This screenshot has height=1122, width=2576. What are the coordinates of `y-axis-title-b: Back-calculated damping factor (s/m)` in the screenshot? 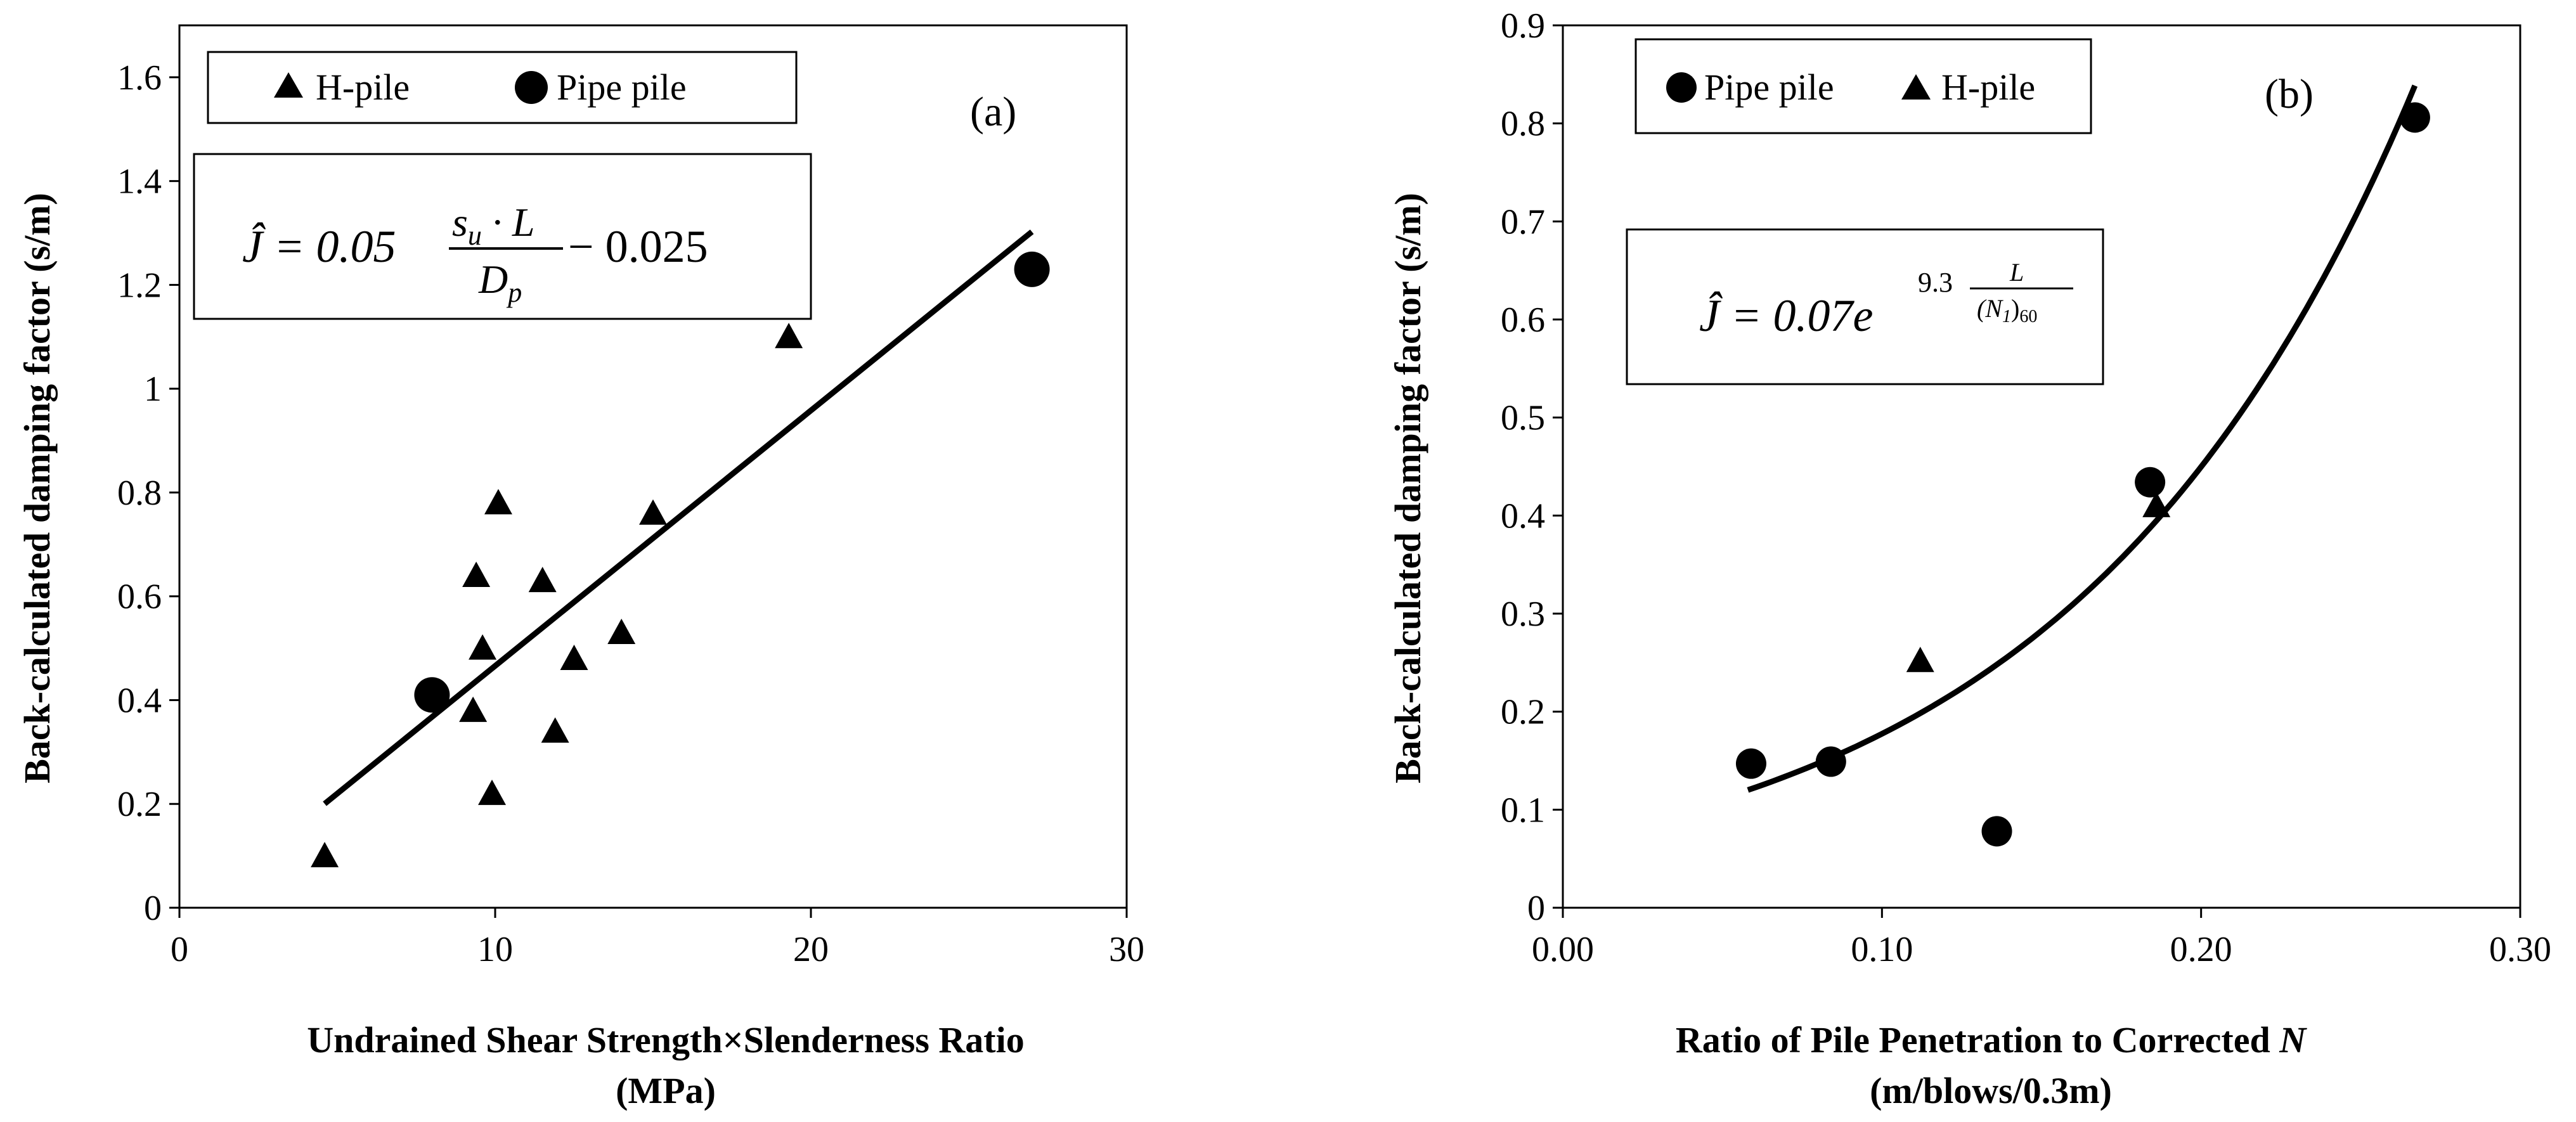 It's located at (1407, 488).